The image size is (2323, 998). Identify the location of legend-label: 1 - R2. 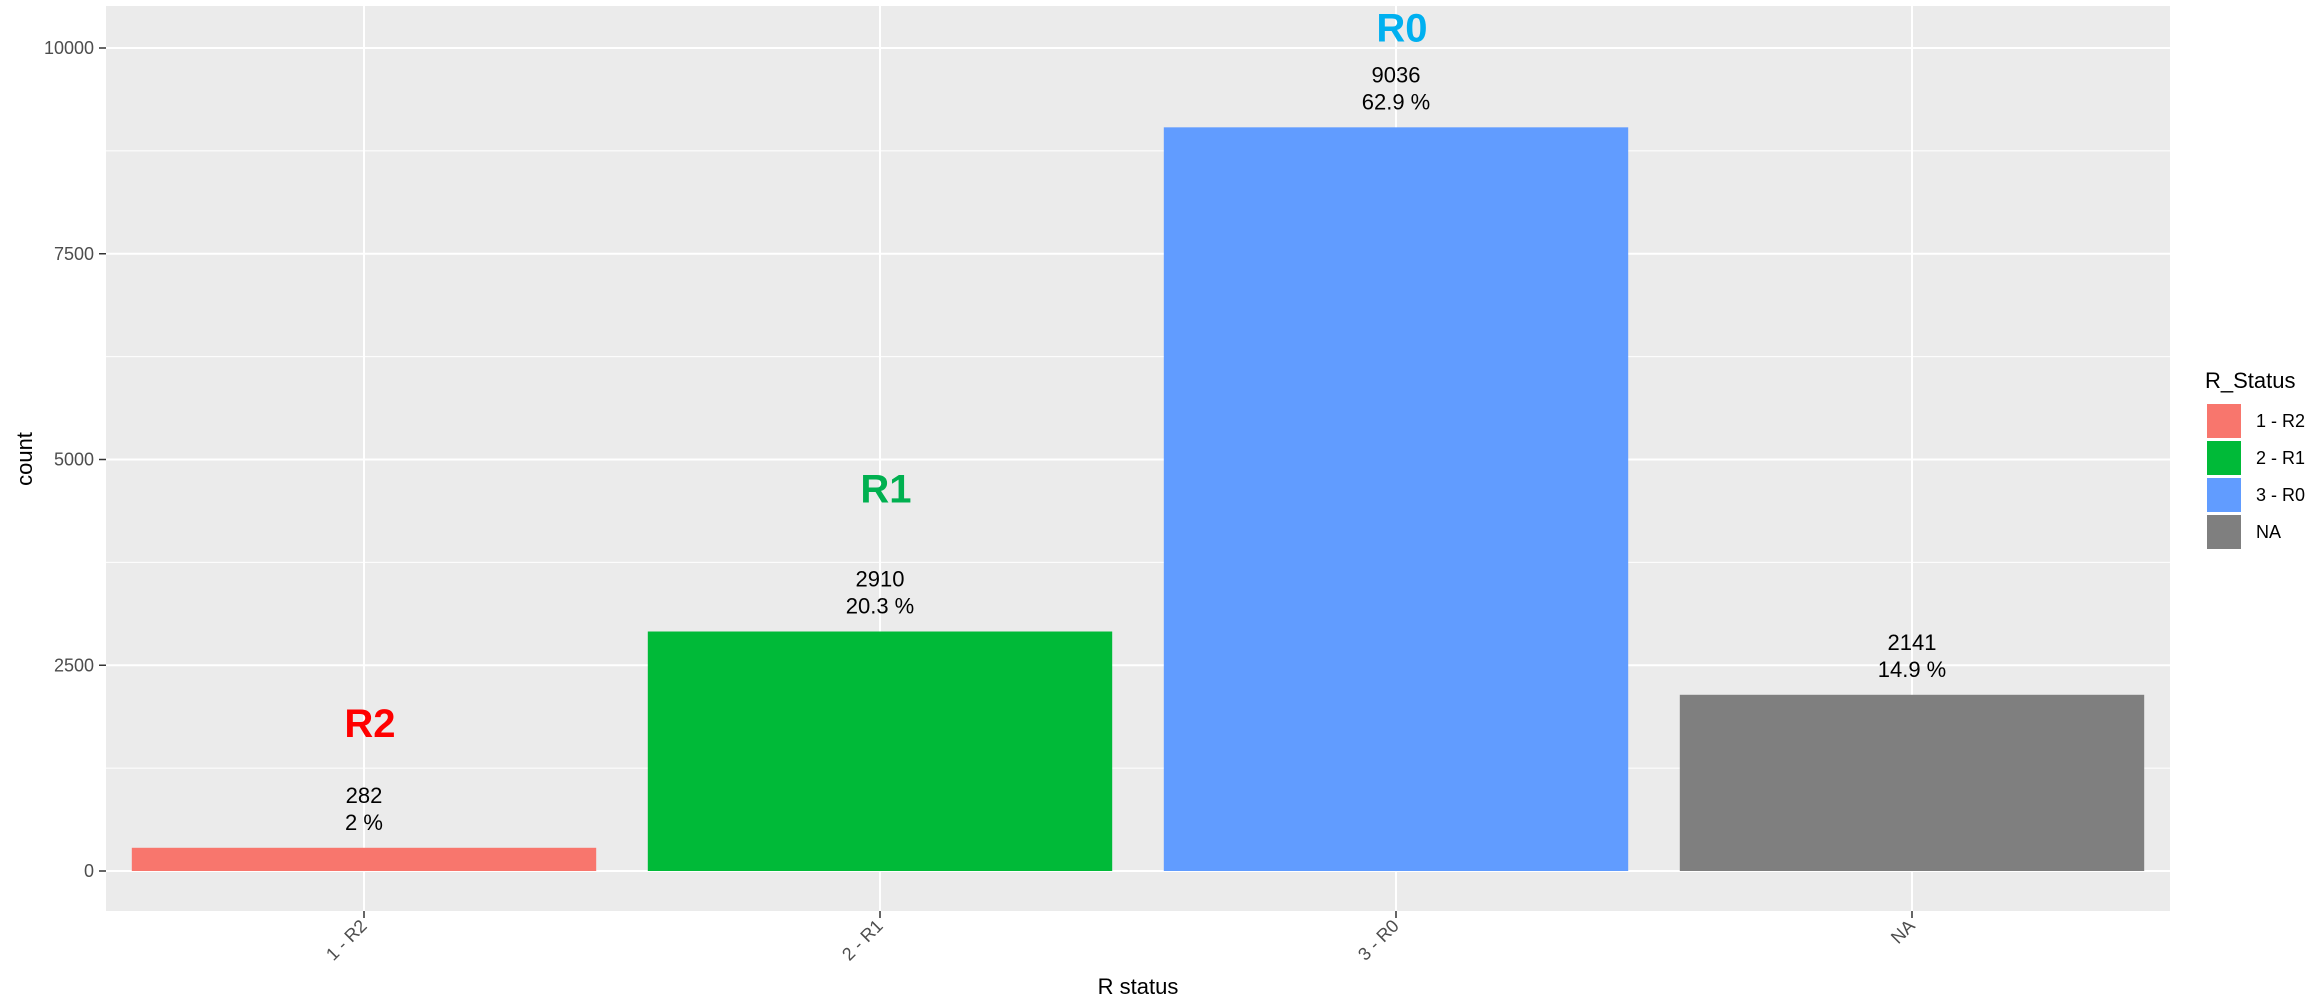
(2280, 421).